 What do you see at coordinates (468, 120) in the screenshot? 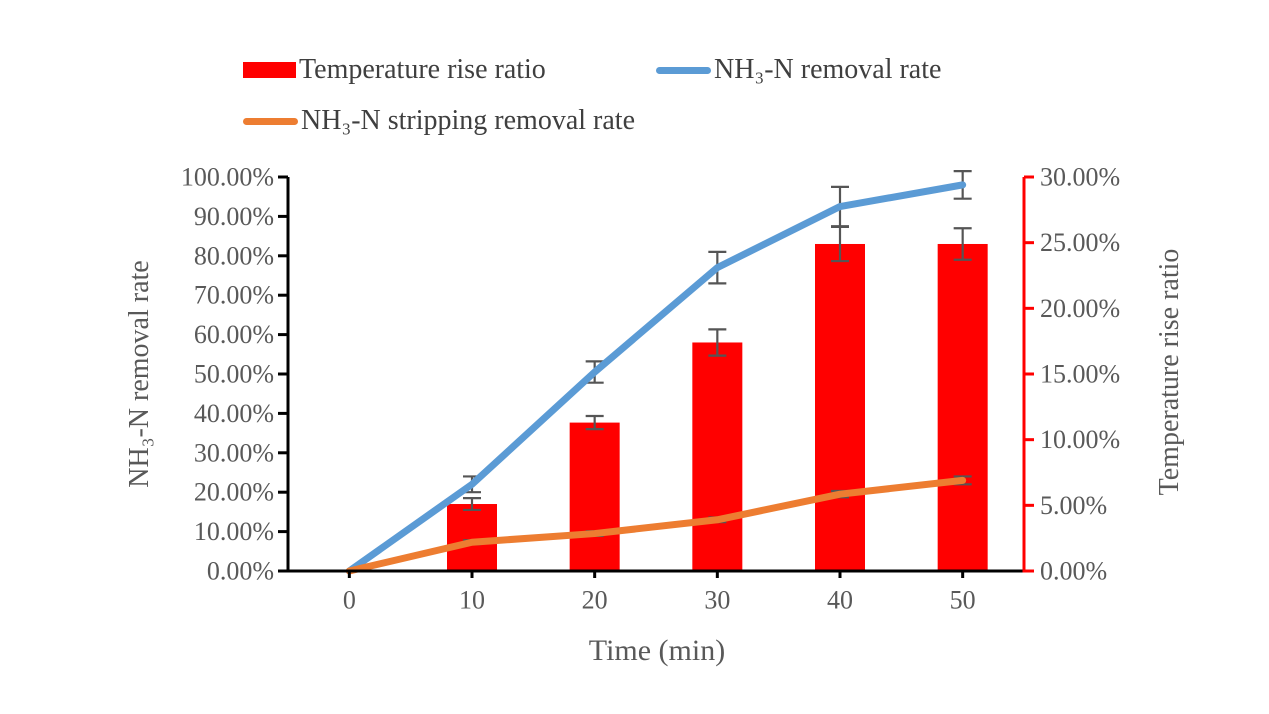
I see `legend-label-nh3n-stripping-removal-rate: NH₃-N stripping removal rate` at bounding box center [468, 120].